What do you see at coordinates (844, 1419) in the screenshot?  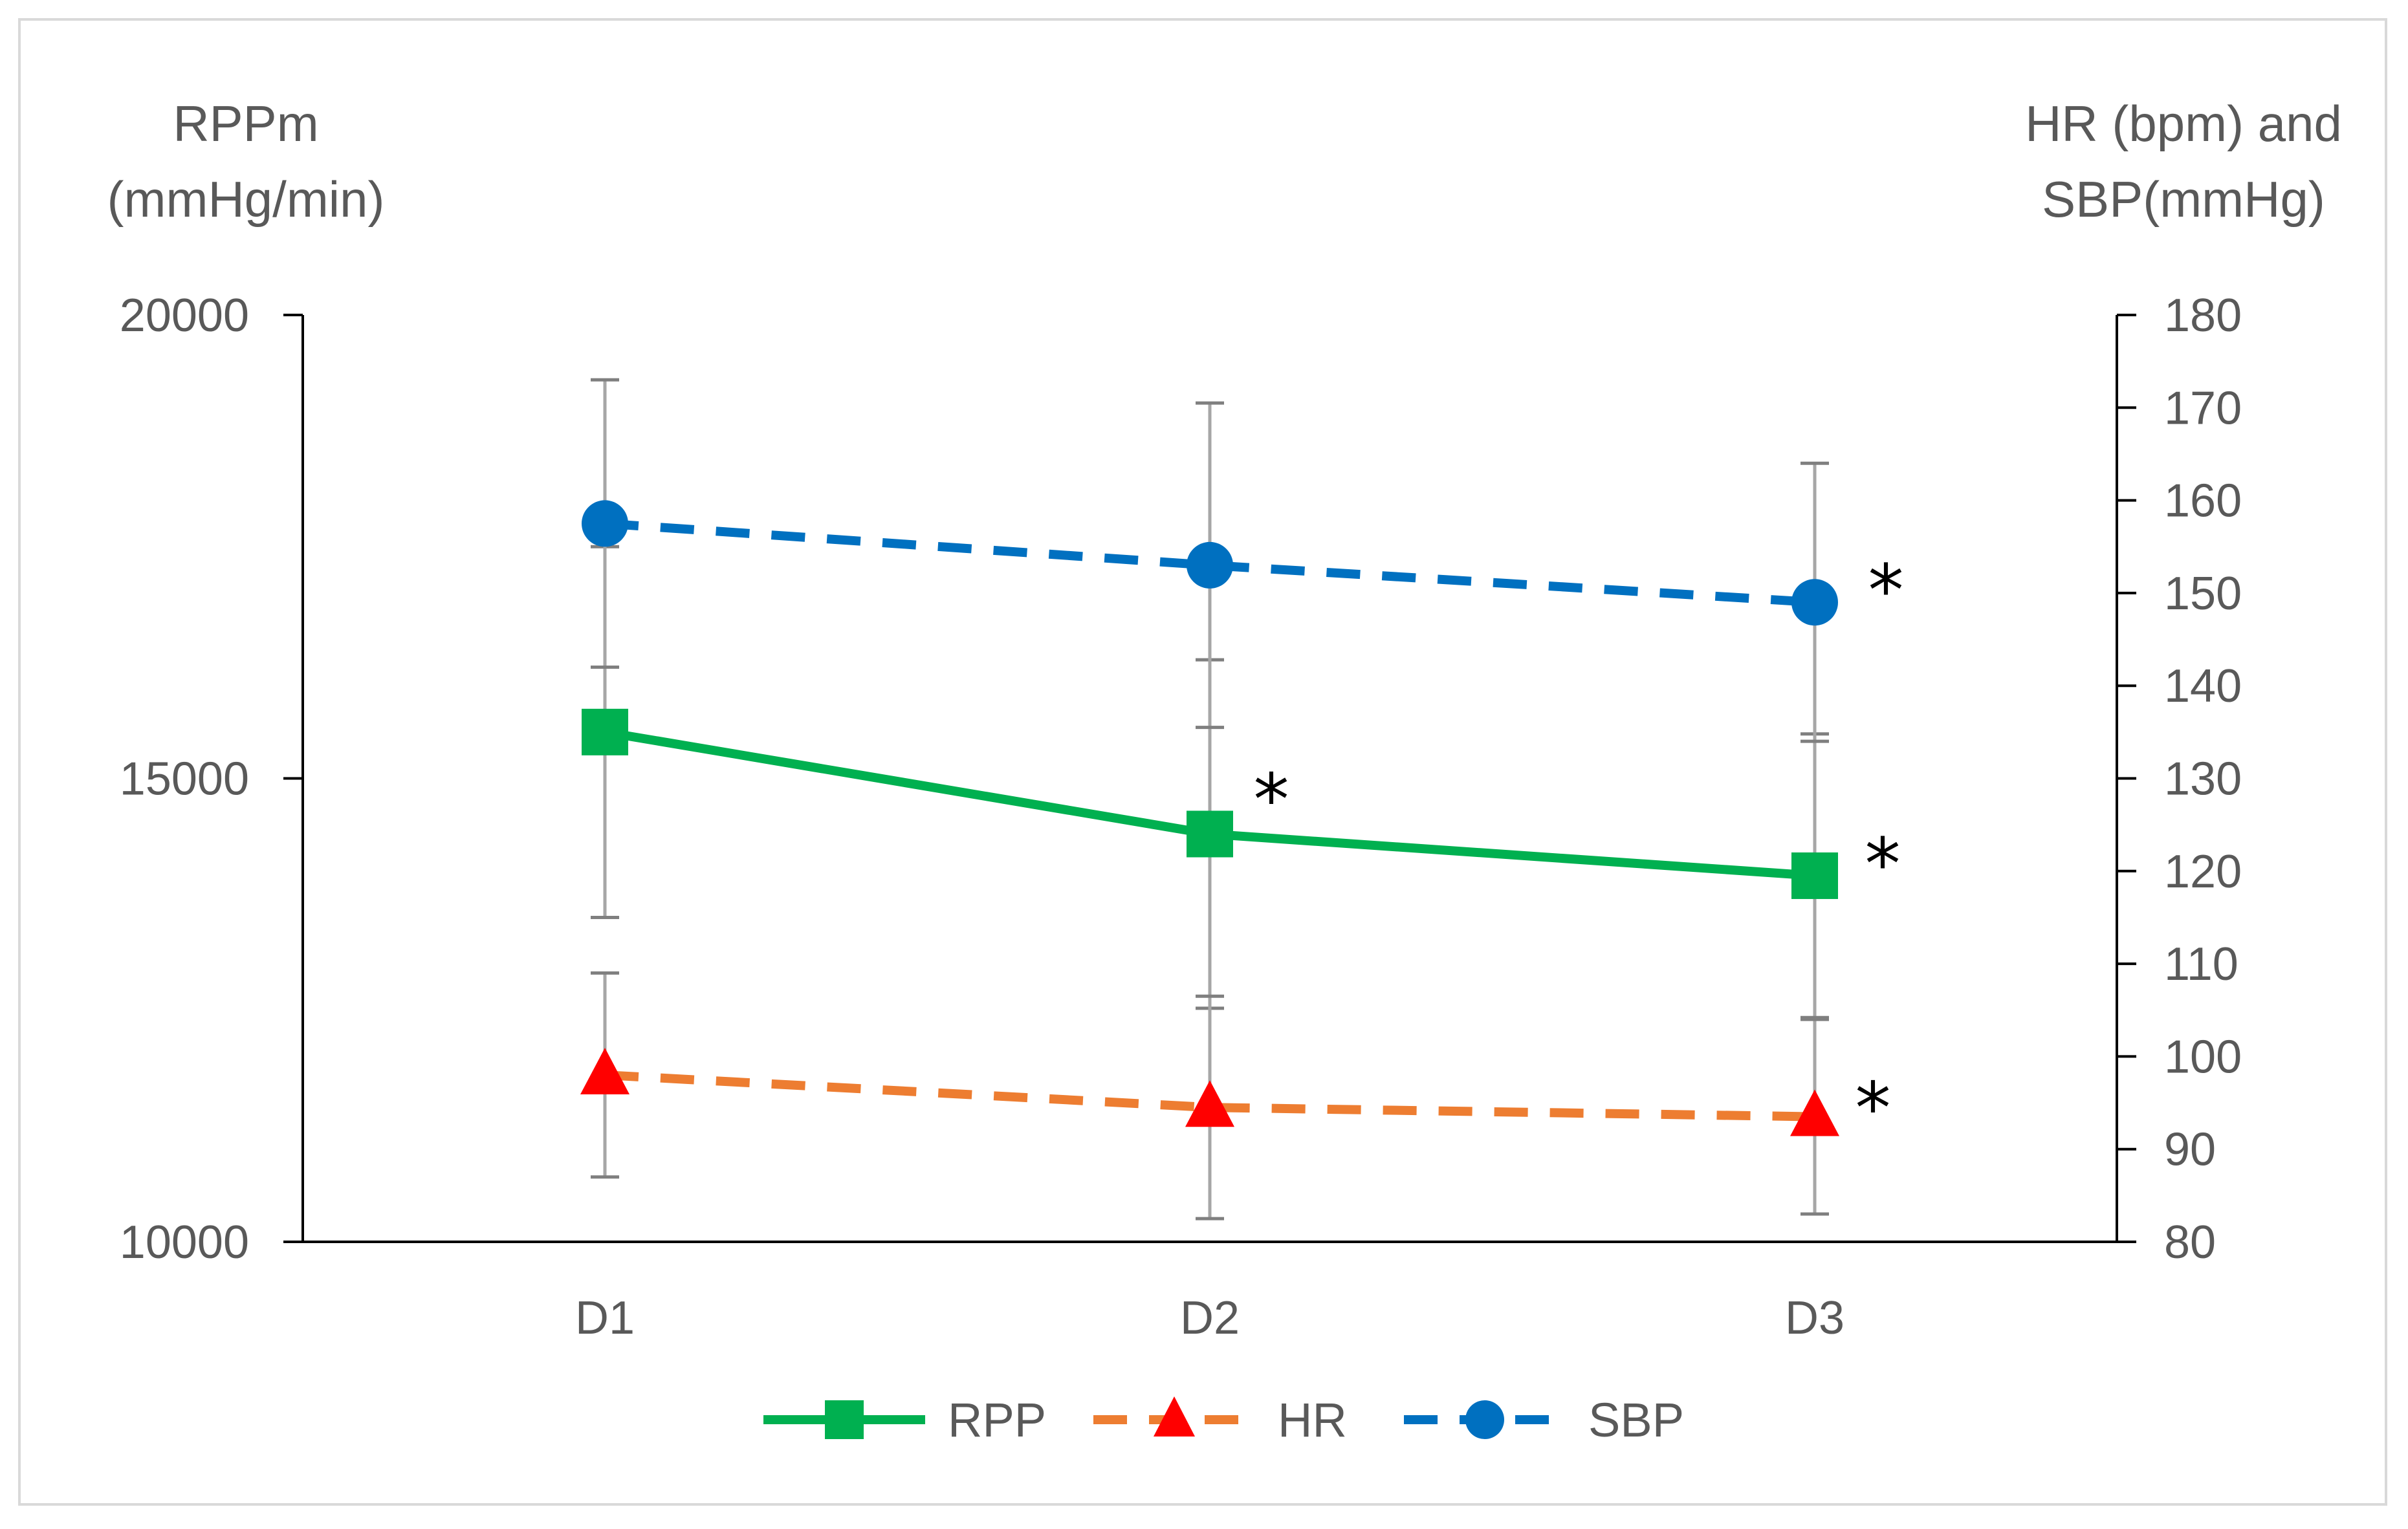 I see `legend-marker-rpp` at bounding box center [844, 1419].